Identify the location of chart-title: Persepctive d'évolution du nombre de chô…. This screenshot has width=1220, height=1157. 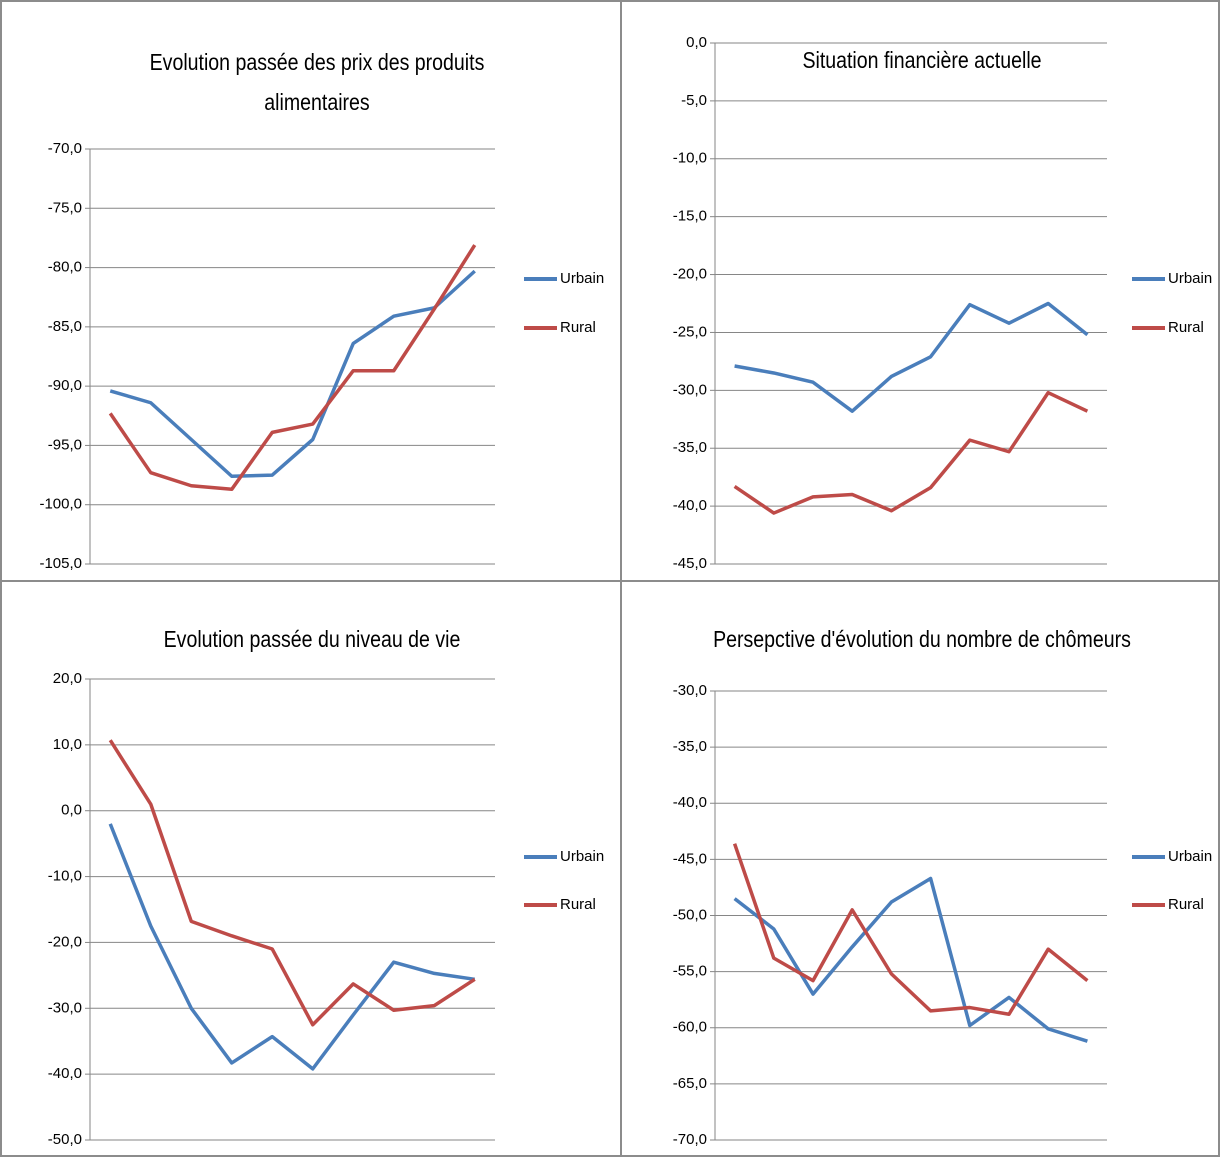
(922, 639).